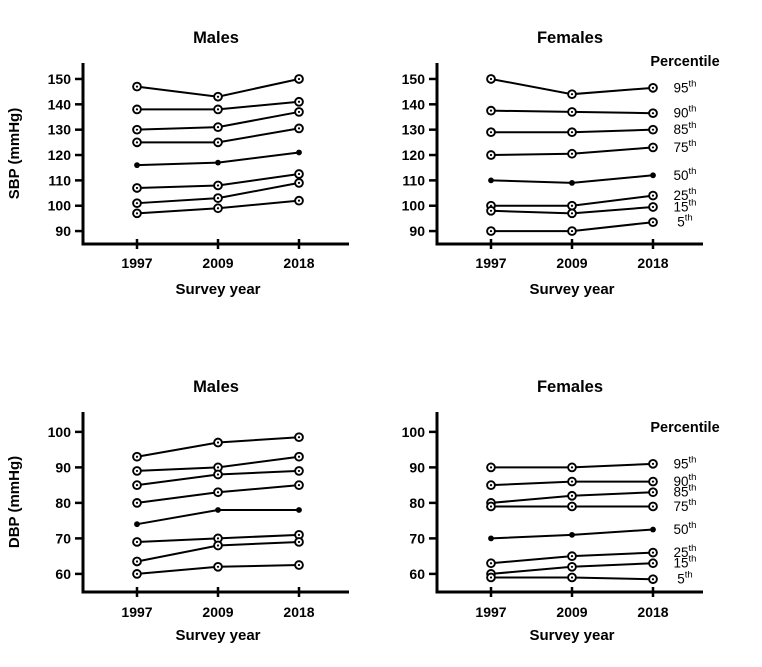  Describe the element at coordinates (417, 538) in the screenshot. I see `y-tick-label: 70` at that location.